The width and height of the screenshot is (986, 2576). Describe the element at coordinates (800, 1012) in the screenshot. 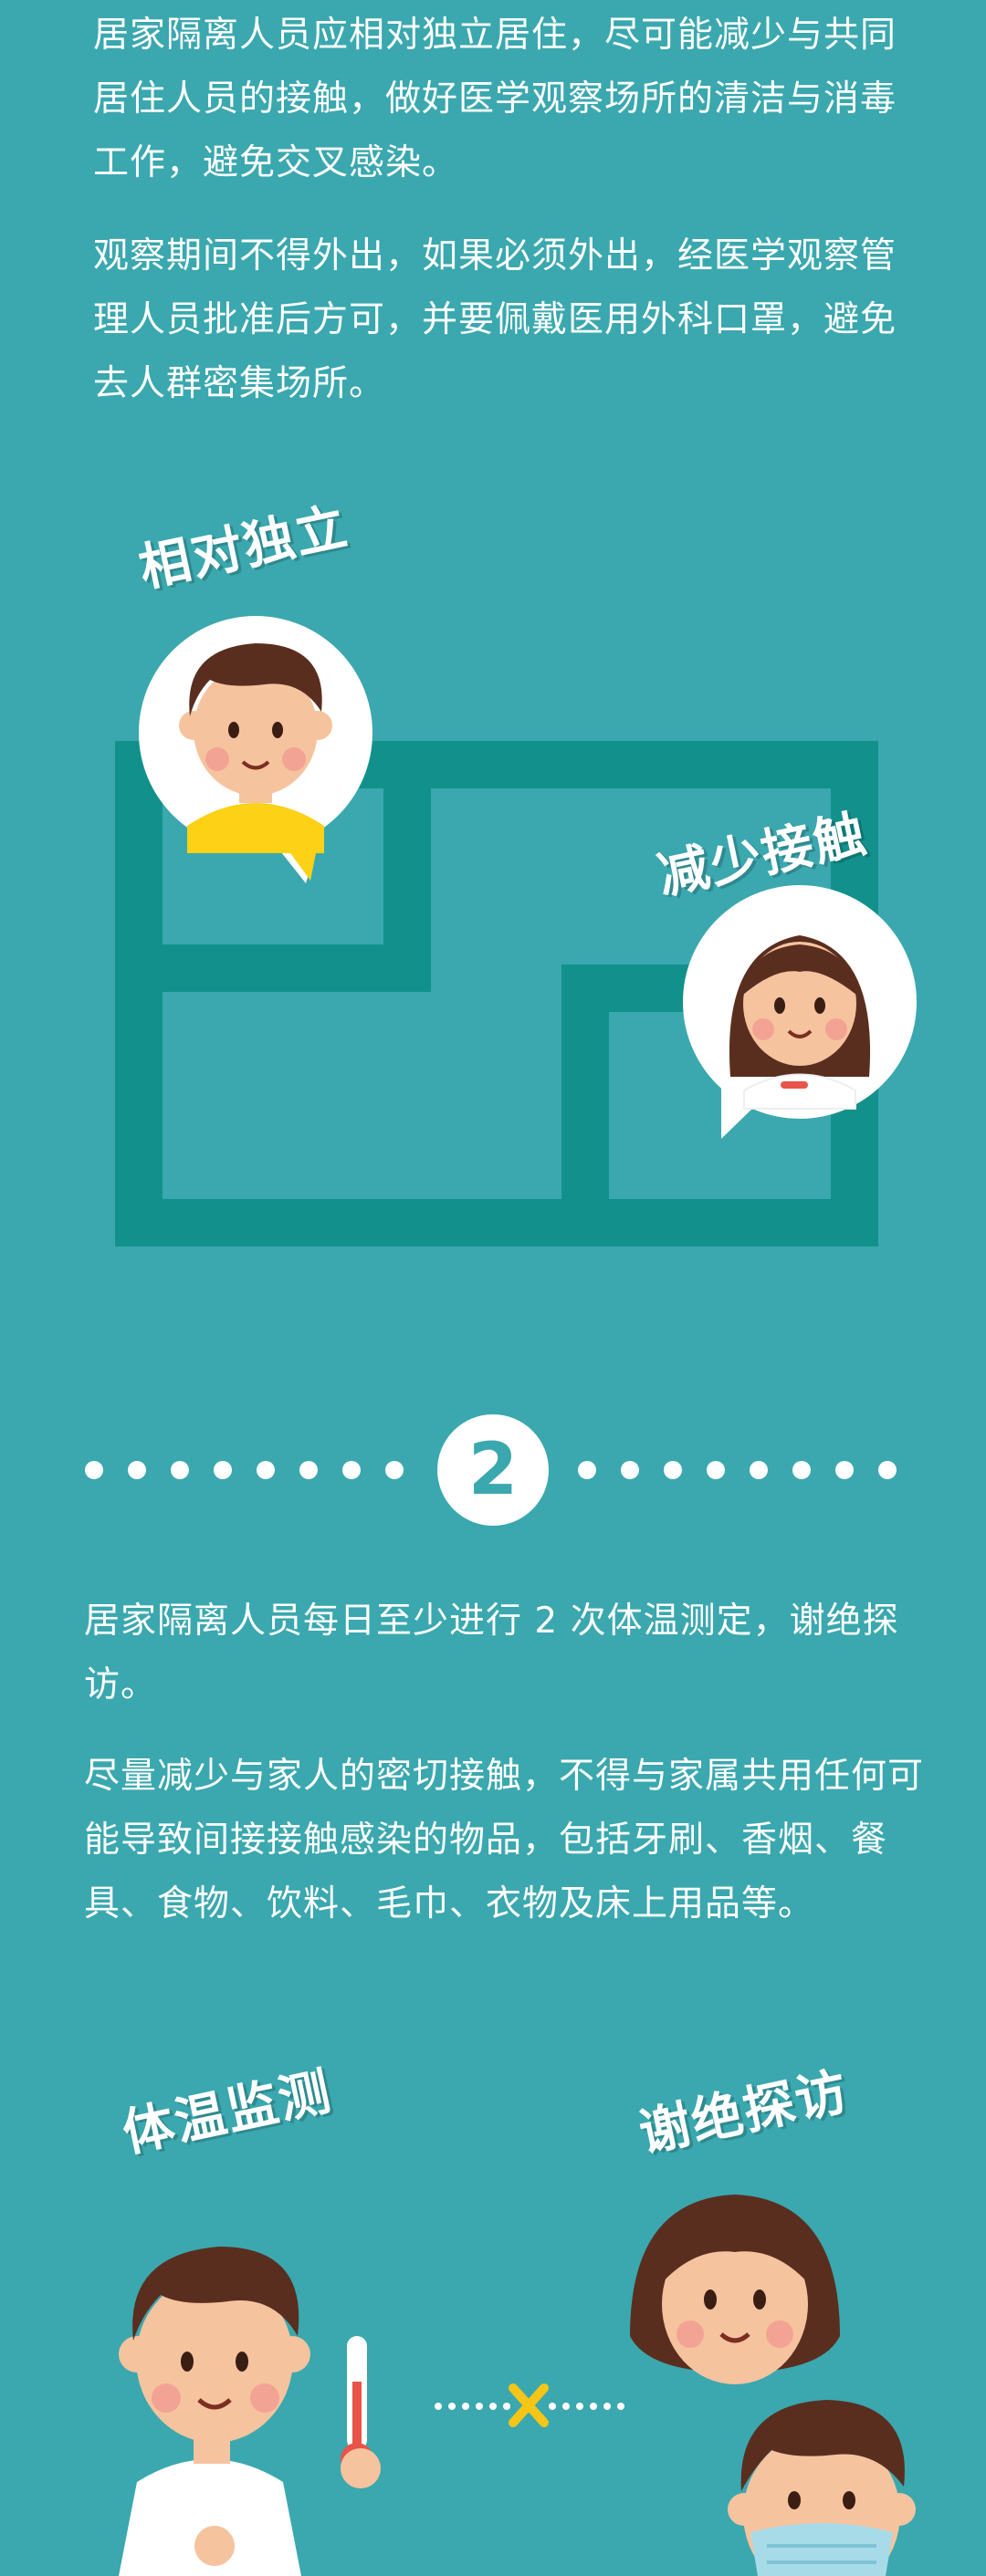

I see `girl-avatar-bubble` at that location.